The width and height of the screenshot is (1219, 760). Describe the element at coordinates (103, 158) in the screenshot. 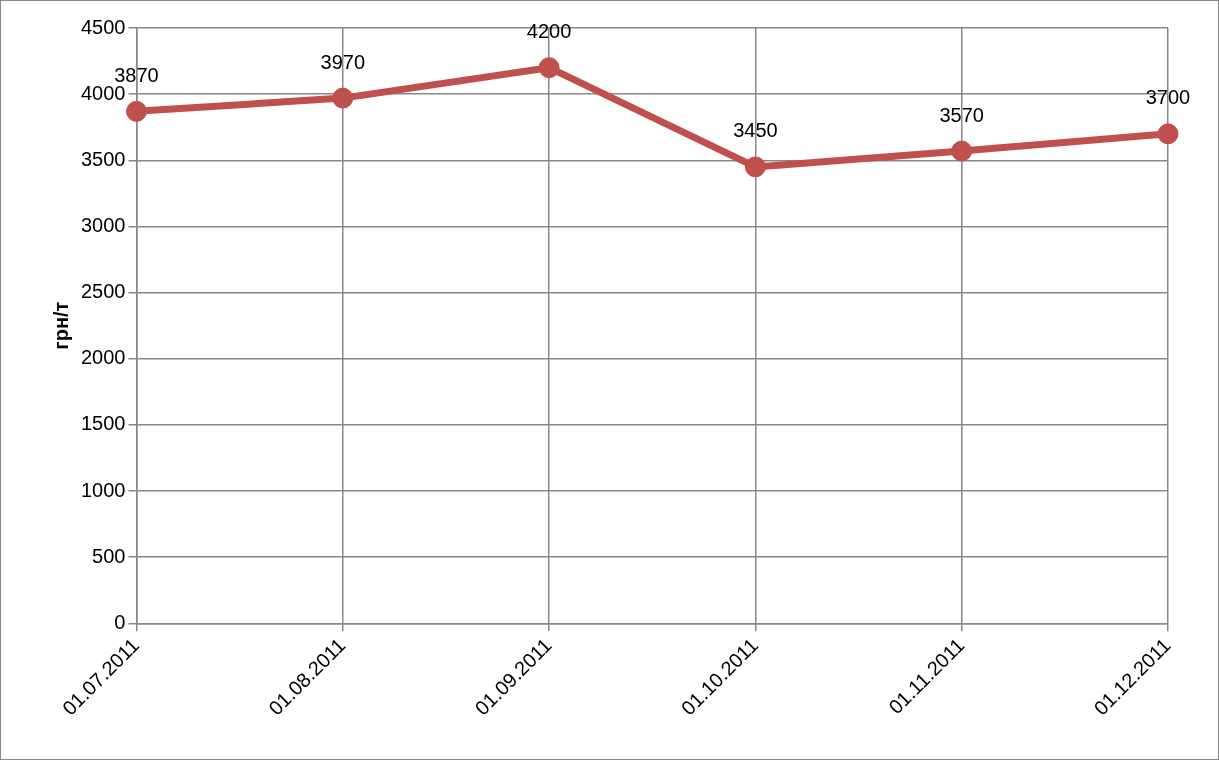

I see `y-tick-label: 3500` at that location.